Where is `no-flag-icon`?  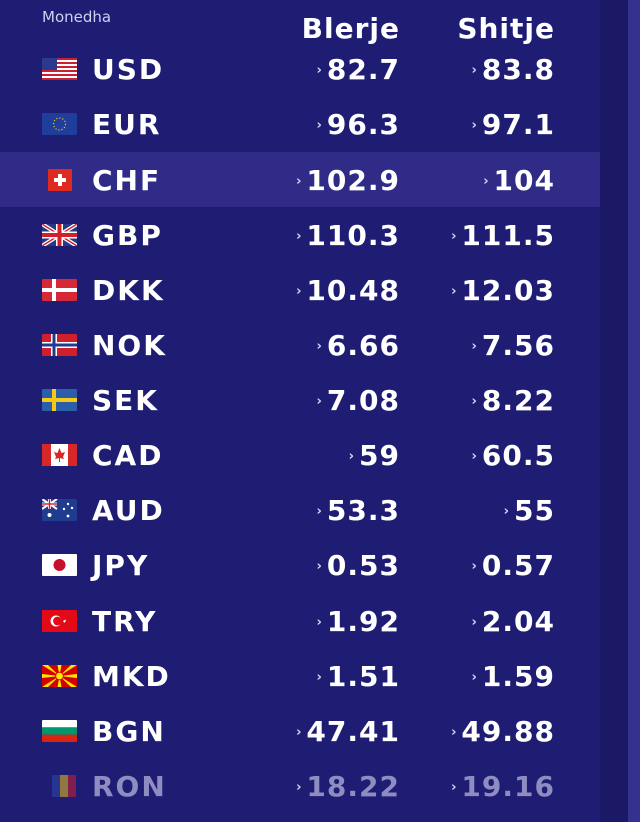 no-flag-icon is located at coordinates (59, 345).